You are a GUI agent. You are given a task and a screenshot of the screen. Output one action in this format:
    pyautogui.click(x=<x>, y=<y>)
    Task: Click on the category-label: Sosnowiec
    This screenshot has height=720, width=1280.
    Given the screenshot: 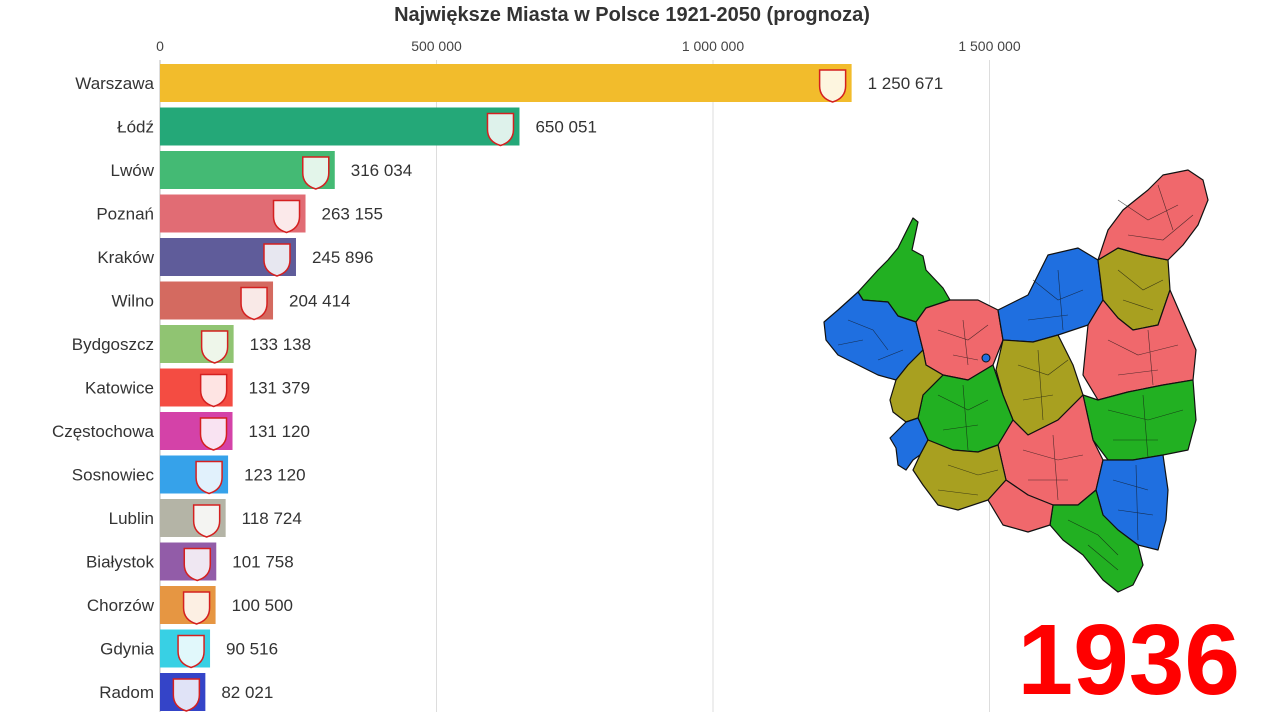 What is the action you would take?
    pyautogui.click(x=113, y=475)
    